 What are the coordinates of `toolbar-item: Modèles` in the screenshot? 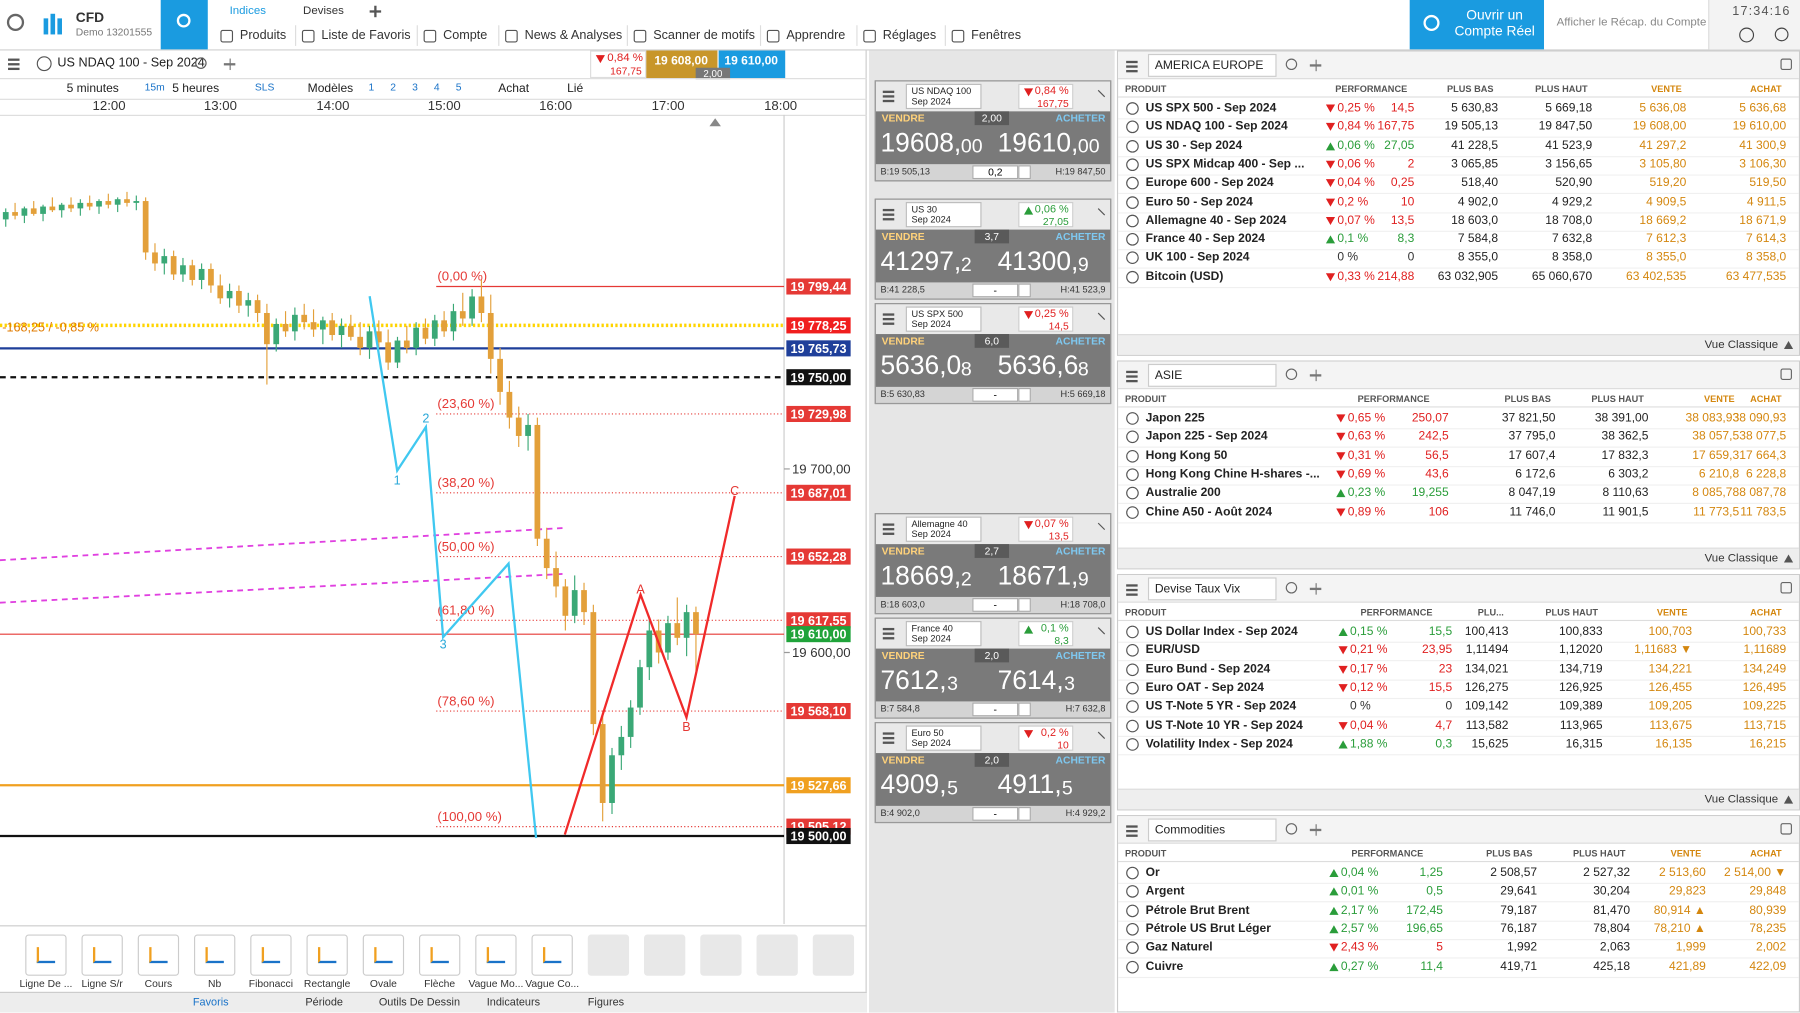 It's located at (330, 88).